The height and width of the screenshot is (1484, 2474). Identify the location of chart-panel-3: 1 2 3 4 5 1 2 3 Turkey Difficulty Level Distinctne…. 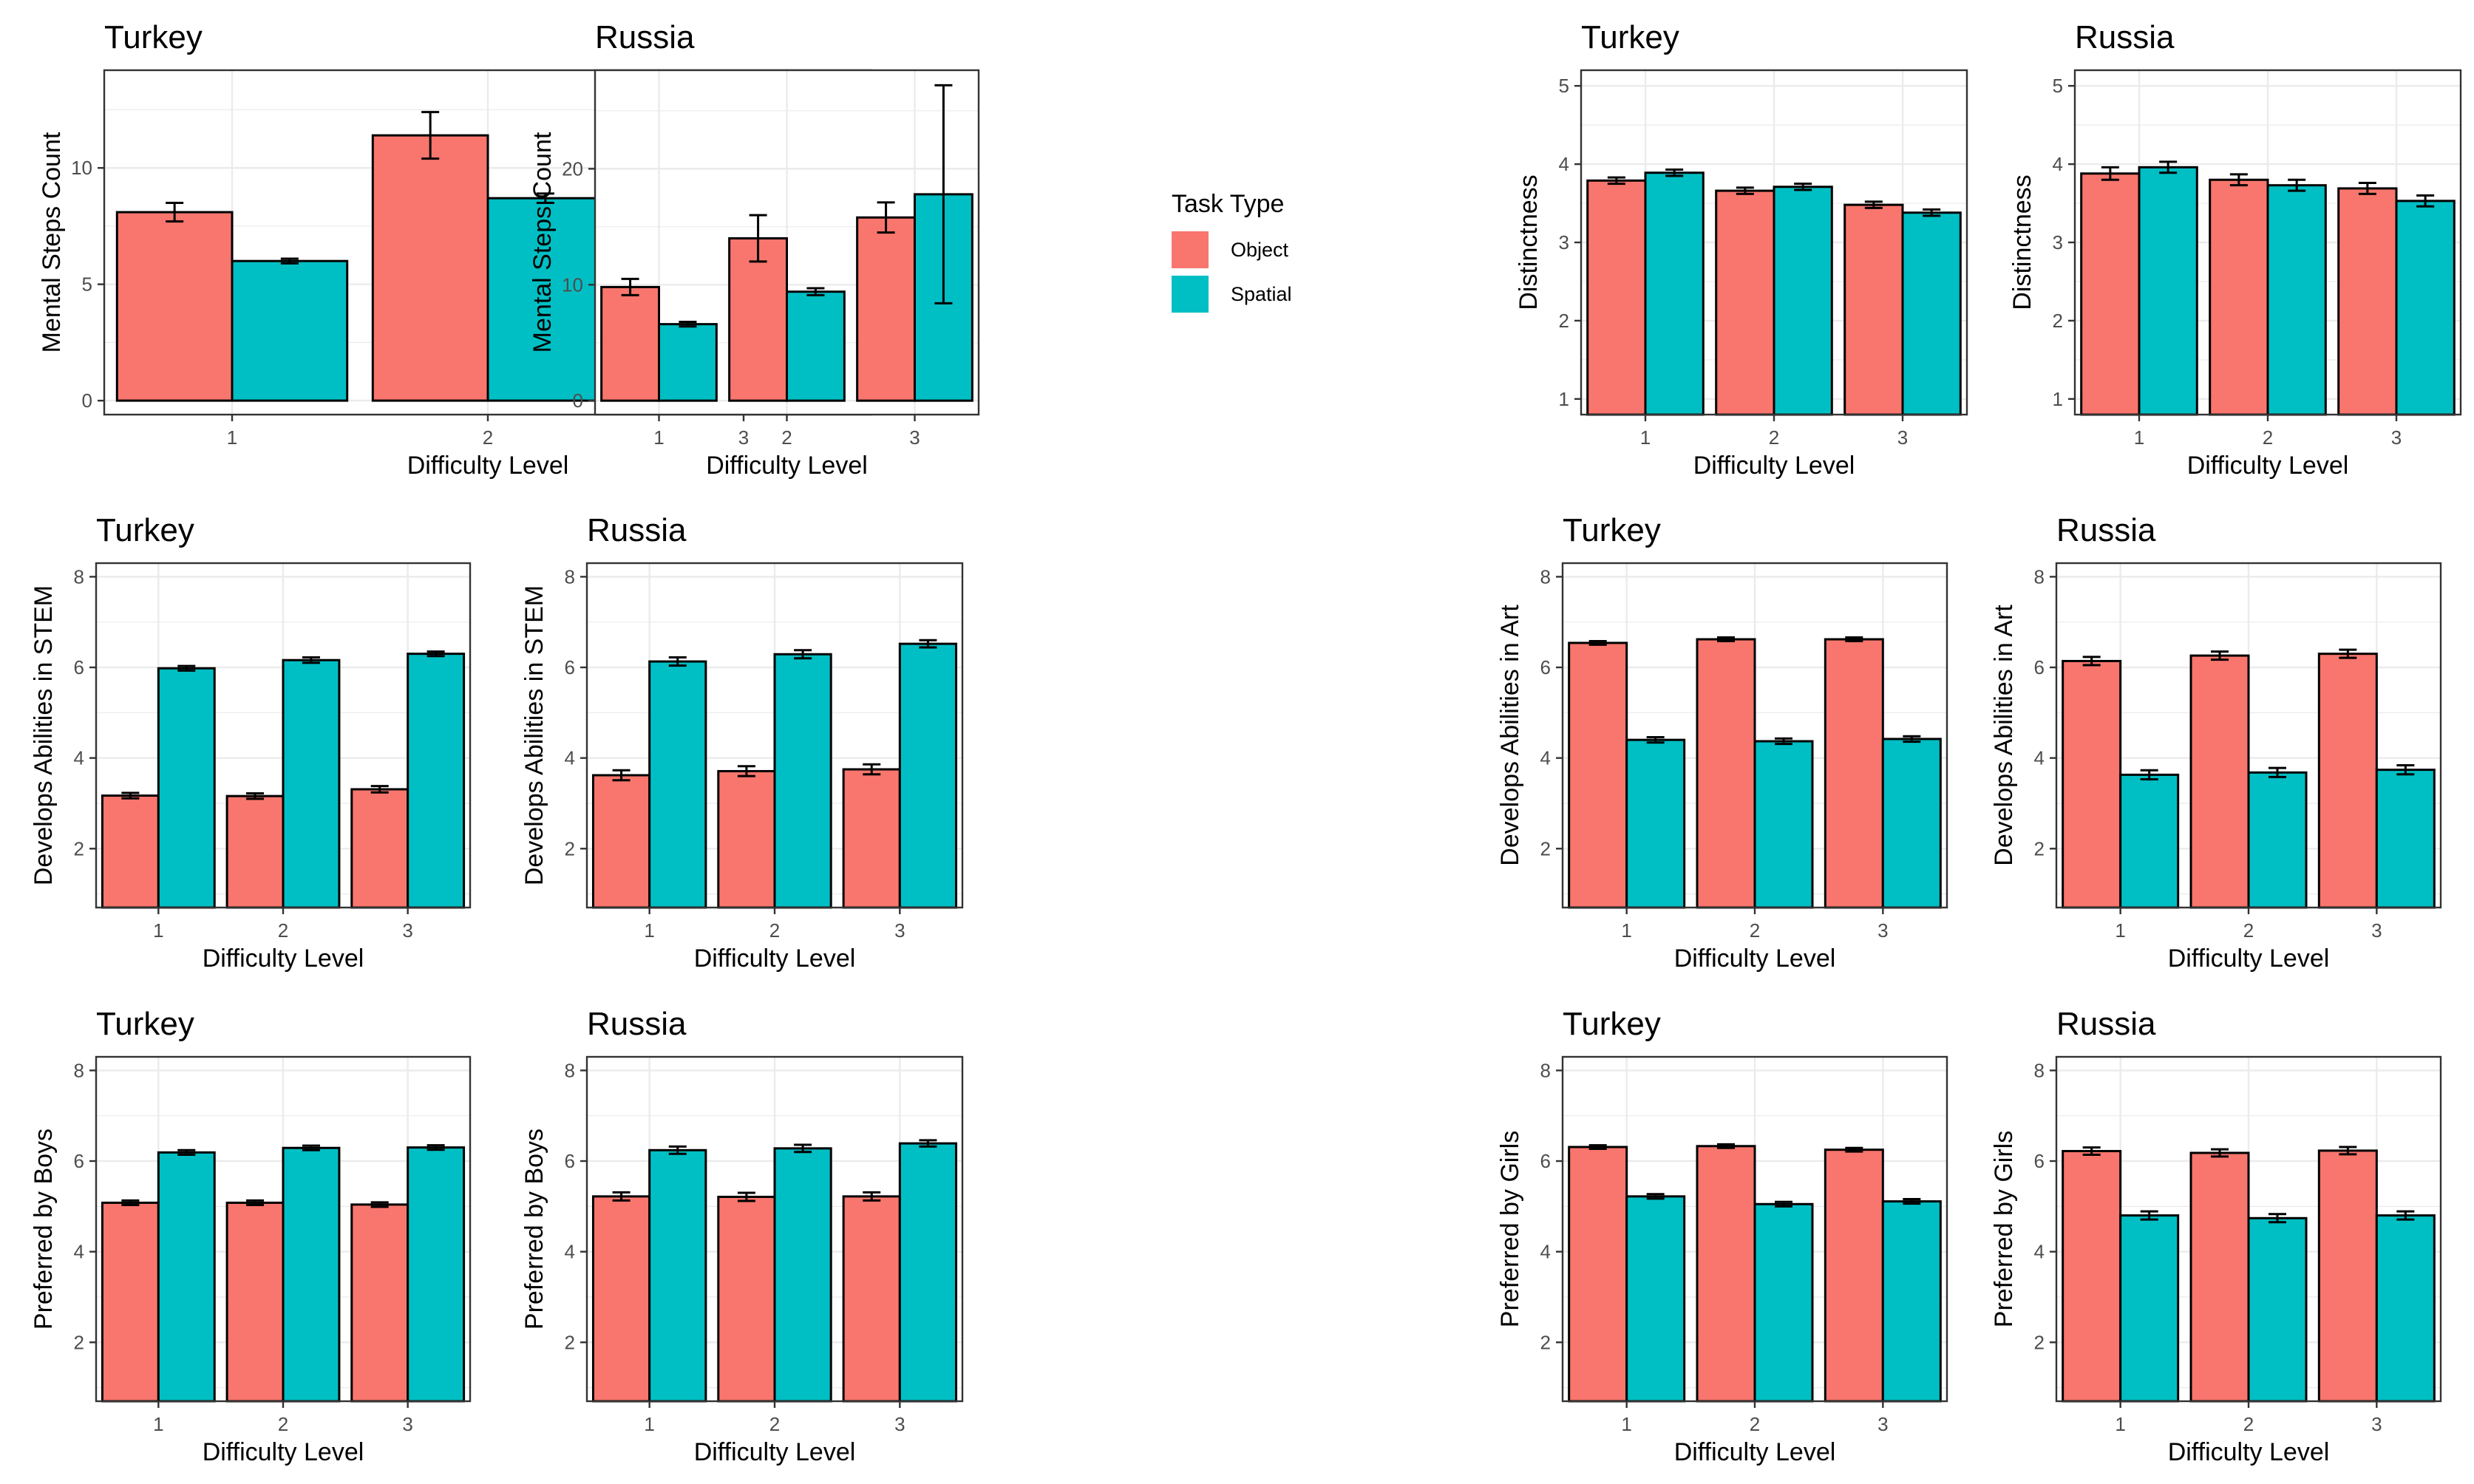
(1741, 250).